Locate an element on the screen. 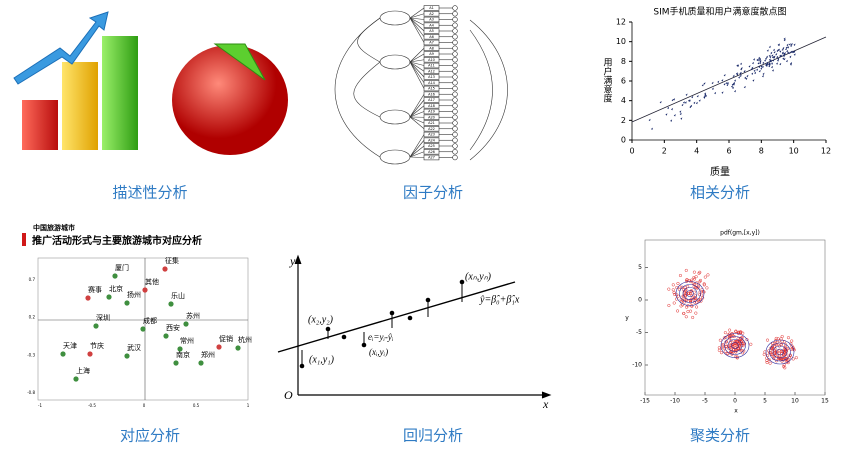  point-label: 其他 is located at coordinates (152, 281).